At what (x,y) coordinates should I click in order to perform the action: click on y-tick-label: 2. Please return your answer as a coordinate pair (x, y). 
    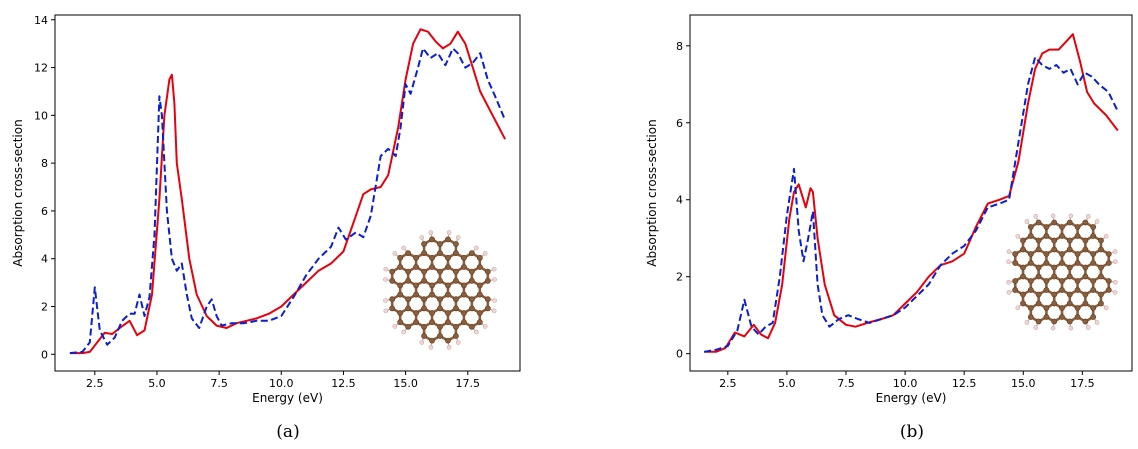
    Looking at the image, I should click on (679, 277).